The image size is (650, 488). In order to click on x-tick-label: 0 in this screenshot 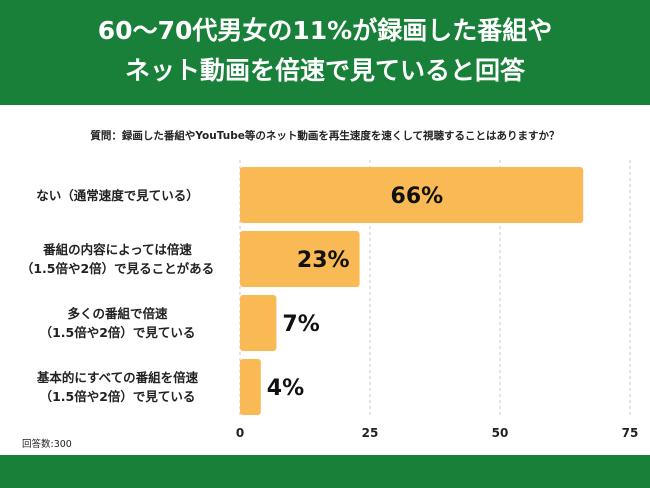, I will do `click(240, 433)`.